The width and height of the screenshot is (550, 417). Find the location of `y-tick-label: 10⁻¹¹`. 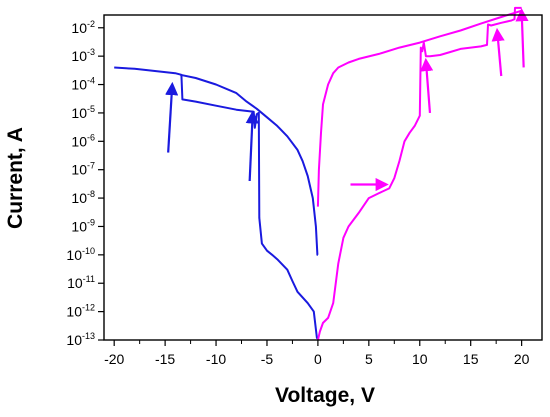

y-tick-label: 10⁻¹¹ is located at coordinates (81, 282).